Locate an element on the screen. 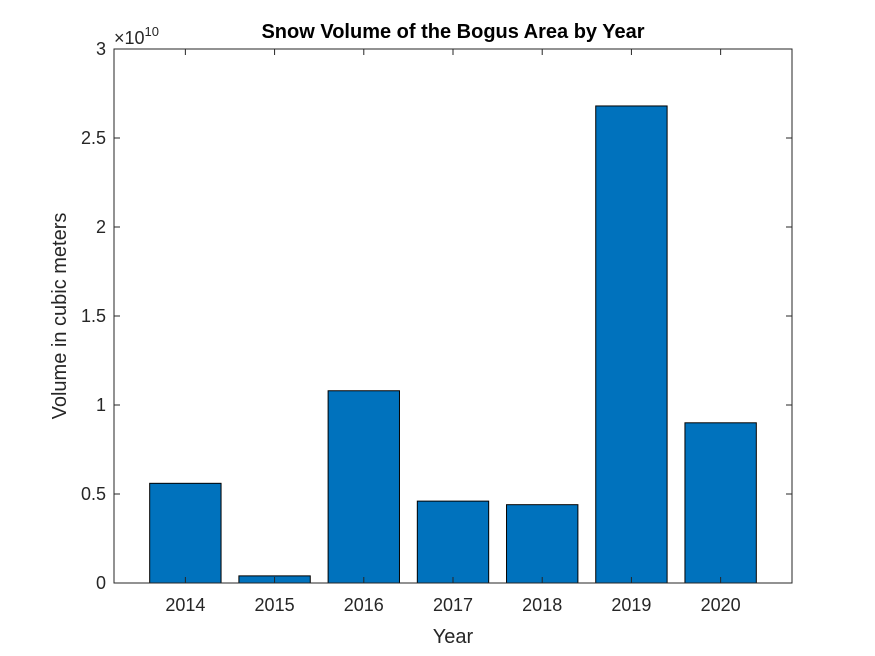  x-tick-label-2017: 2017 is located at coordinates (453, 605).